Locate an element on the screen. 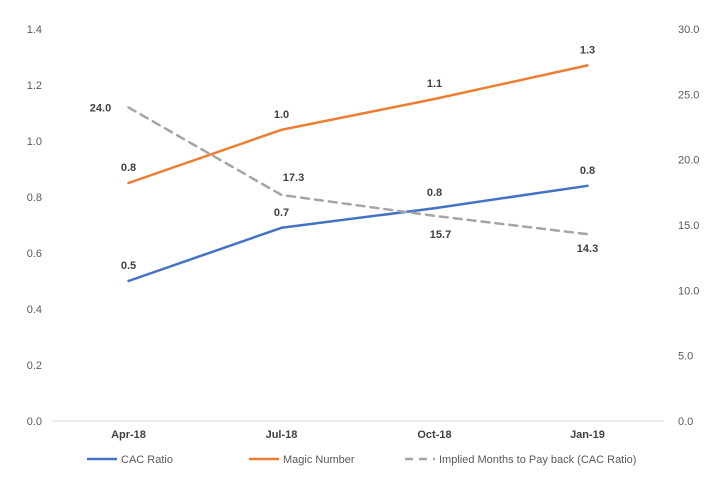 This screenshot has width=706, height=478. right-axis-tick-label: 15.0 is located at coordinates (688, 226).